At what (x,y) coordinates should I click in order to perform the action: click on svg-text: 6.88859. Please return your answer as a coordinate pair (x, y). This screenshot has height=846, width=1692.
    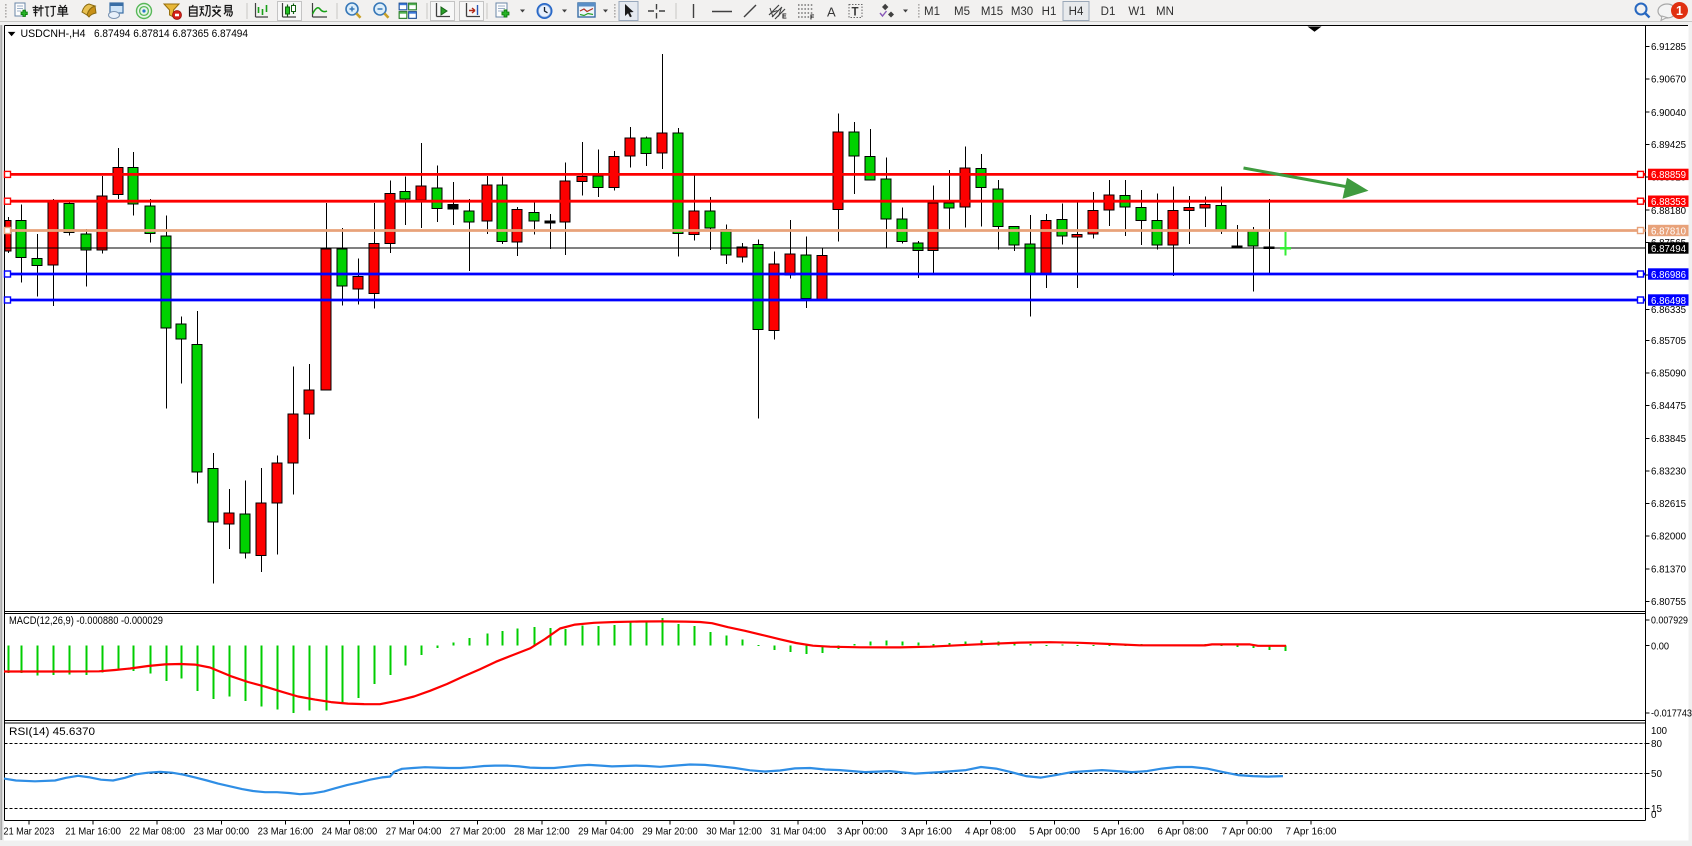
    Looking at the image, I should click on (1668, 175).